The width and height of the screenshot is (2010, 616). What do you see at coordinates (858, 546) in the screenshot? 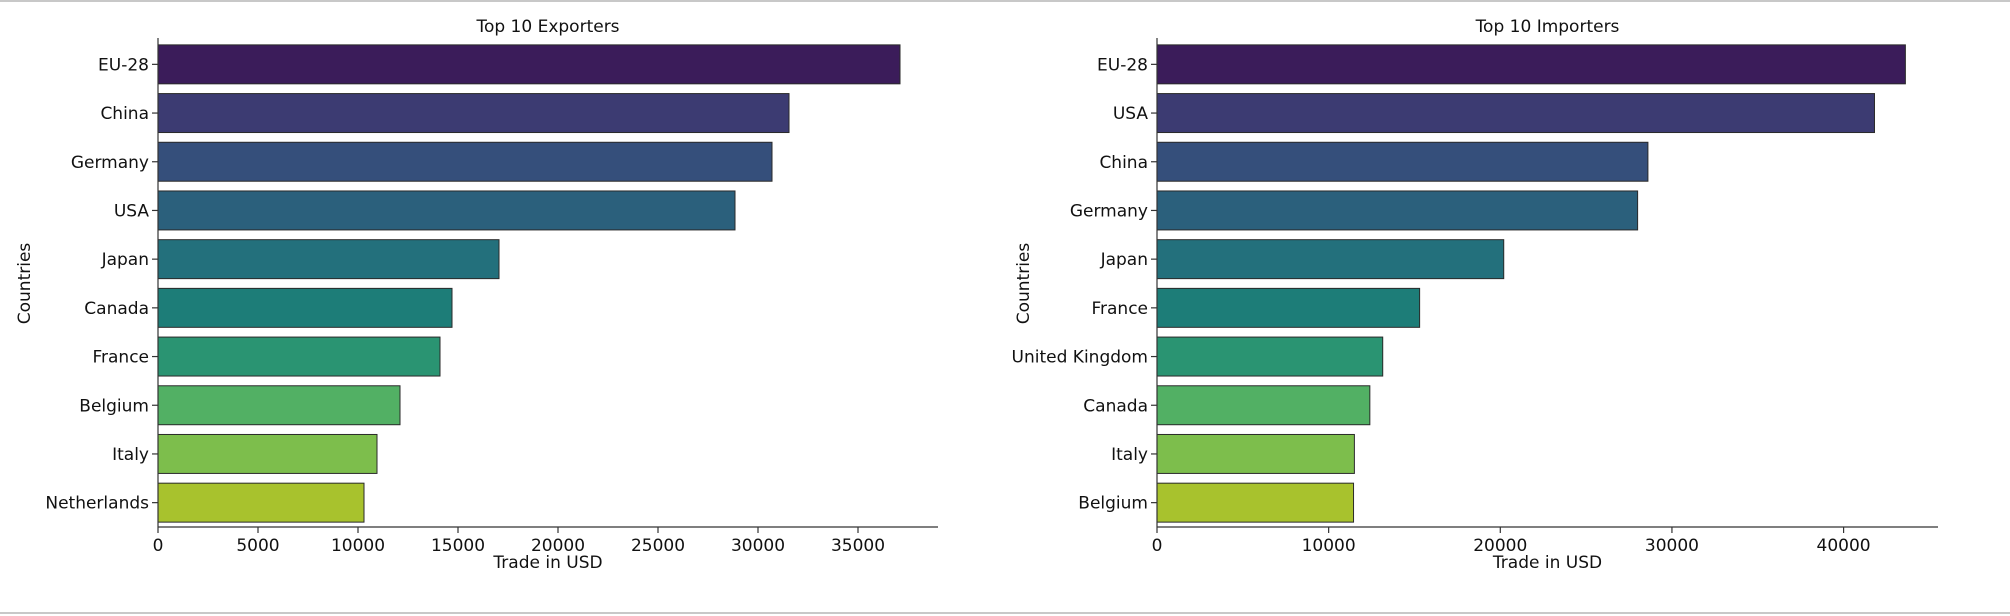
I see `x-tick-label: 35000` at bounding box center [858, 546].